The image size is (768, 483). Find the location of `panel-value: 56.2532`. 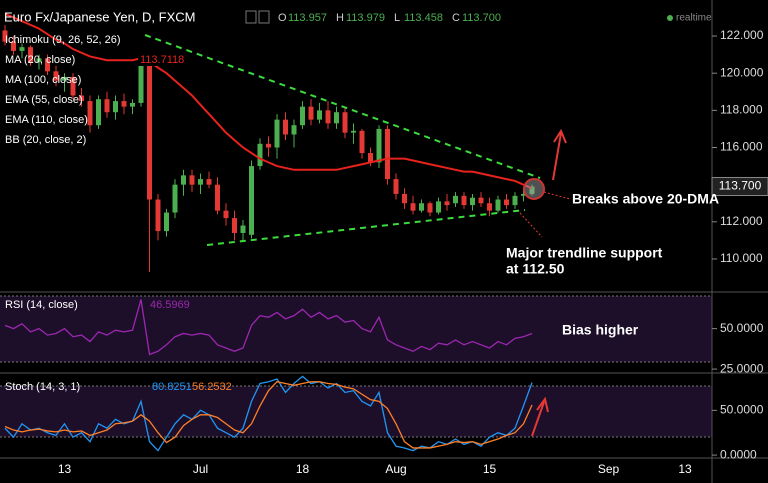

panel-value: 56.2532 is located at coordinates (212, 387).